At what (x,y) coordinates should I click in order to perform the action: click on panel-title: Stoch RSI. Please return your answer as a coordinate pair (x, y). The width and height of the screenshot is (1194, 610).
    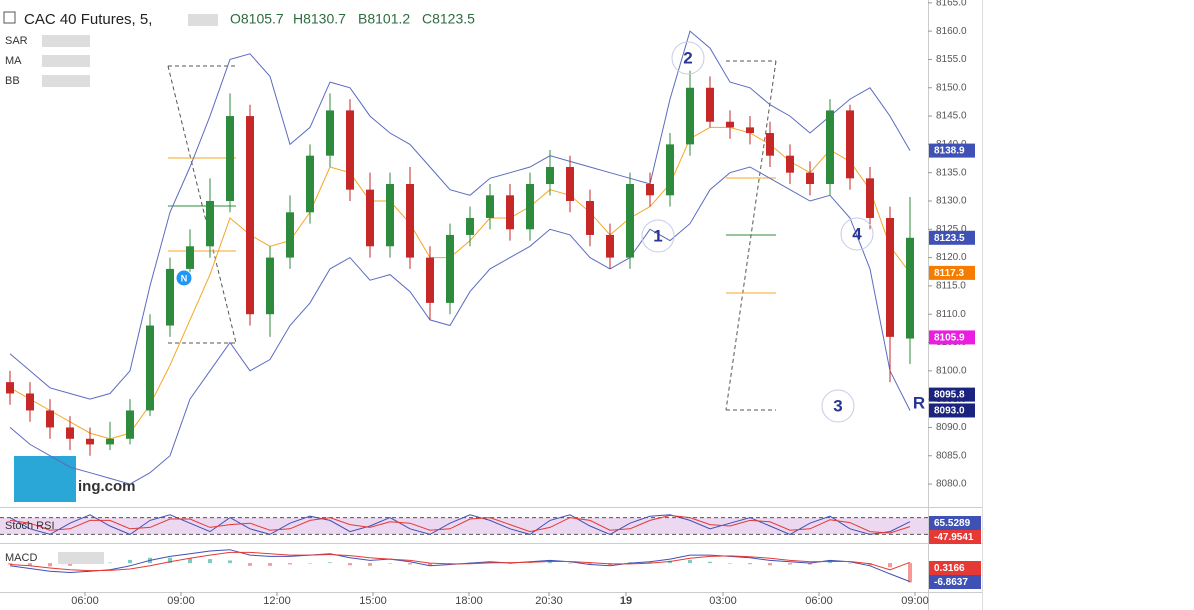
    Looking at the image, I should click on (30, 526).